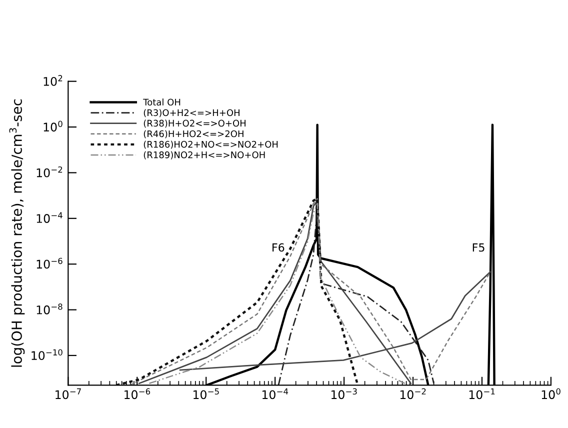  Describe the element at coordinates (49, 217) in the screenshot. I see `y-tick-label: 10$^{−4}$` at that location.